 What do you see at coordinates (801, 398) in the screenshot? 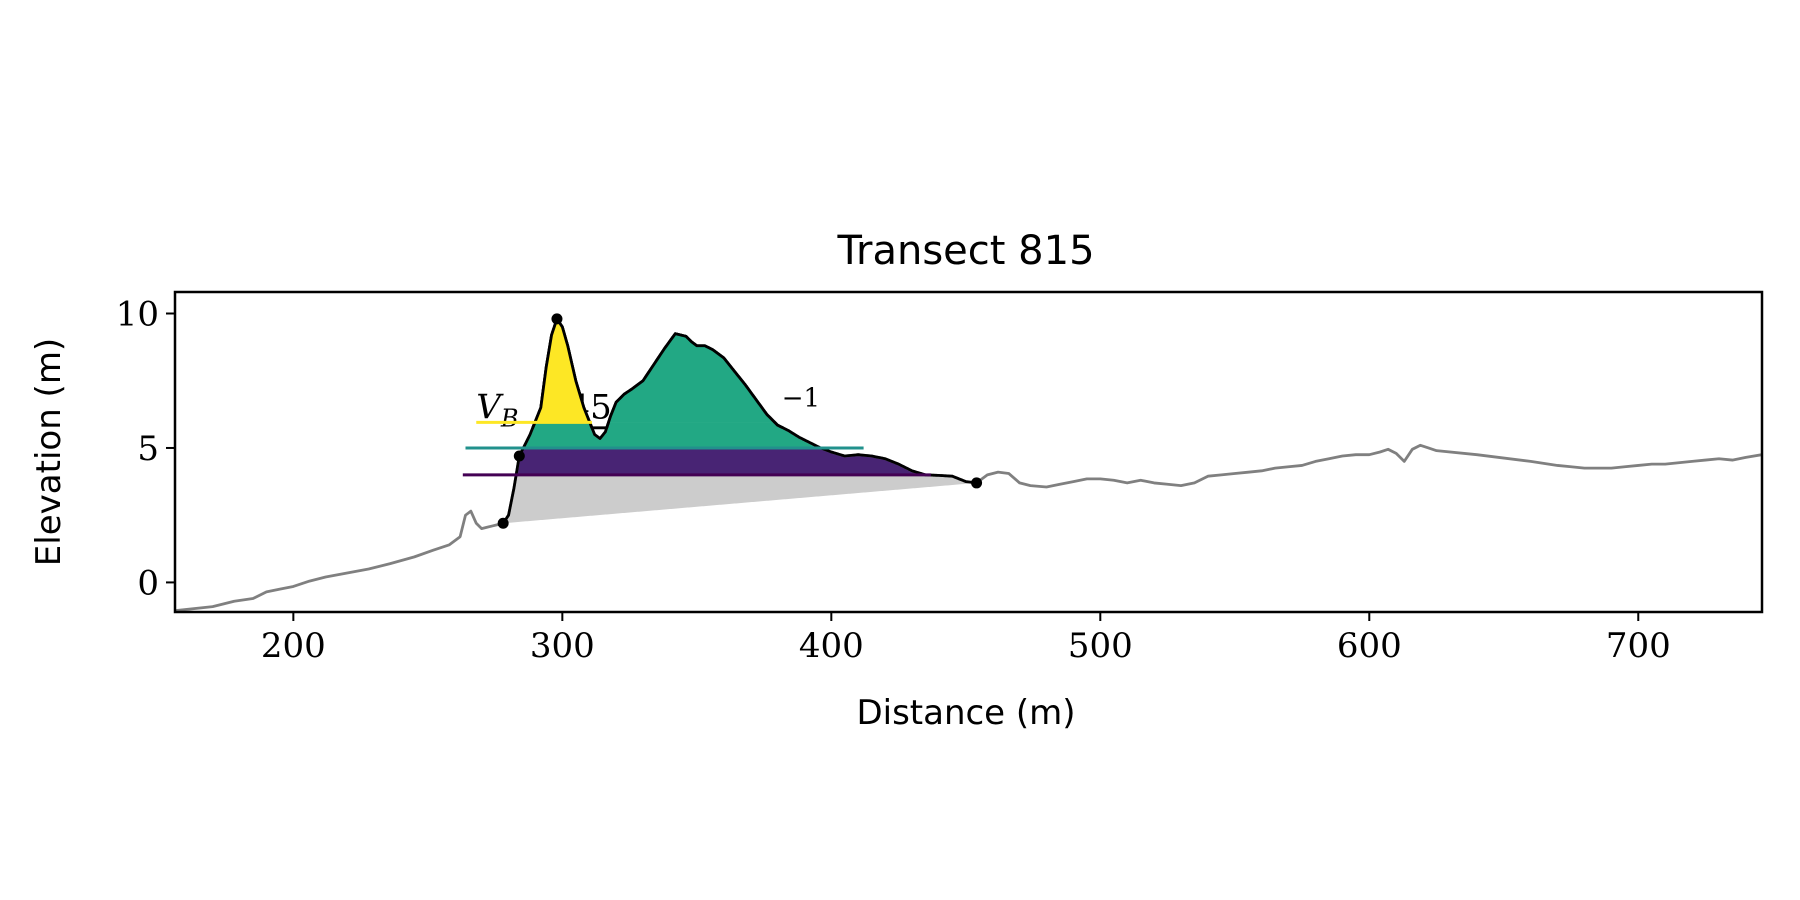
I see `annotation-superscript: −1` at bounding box center [801, 398].